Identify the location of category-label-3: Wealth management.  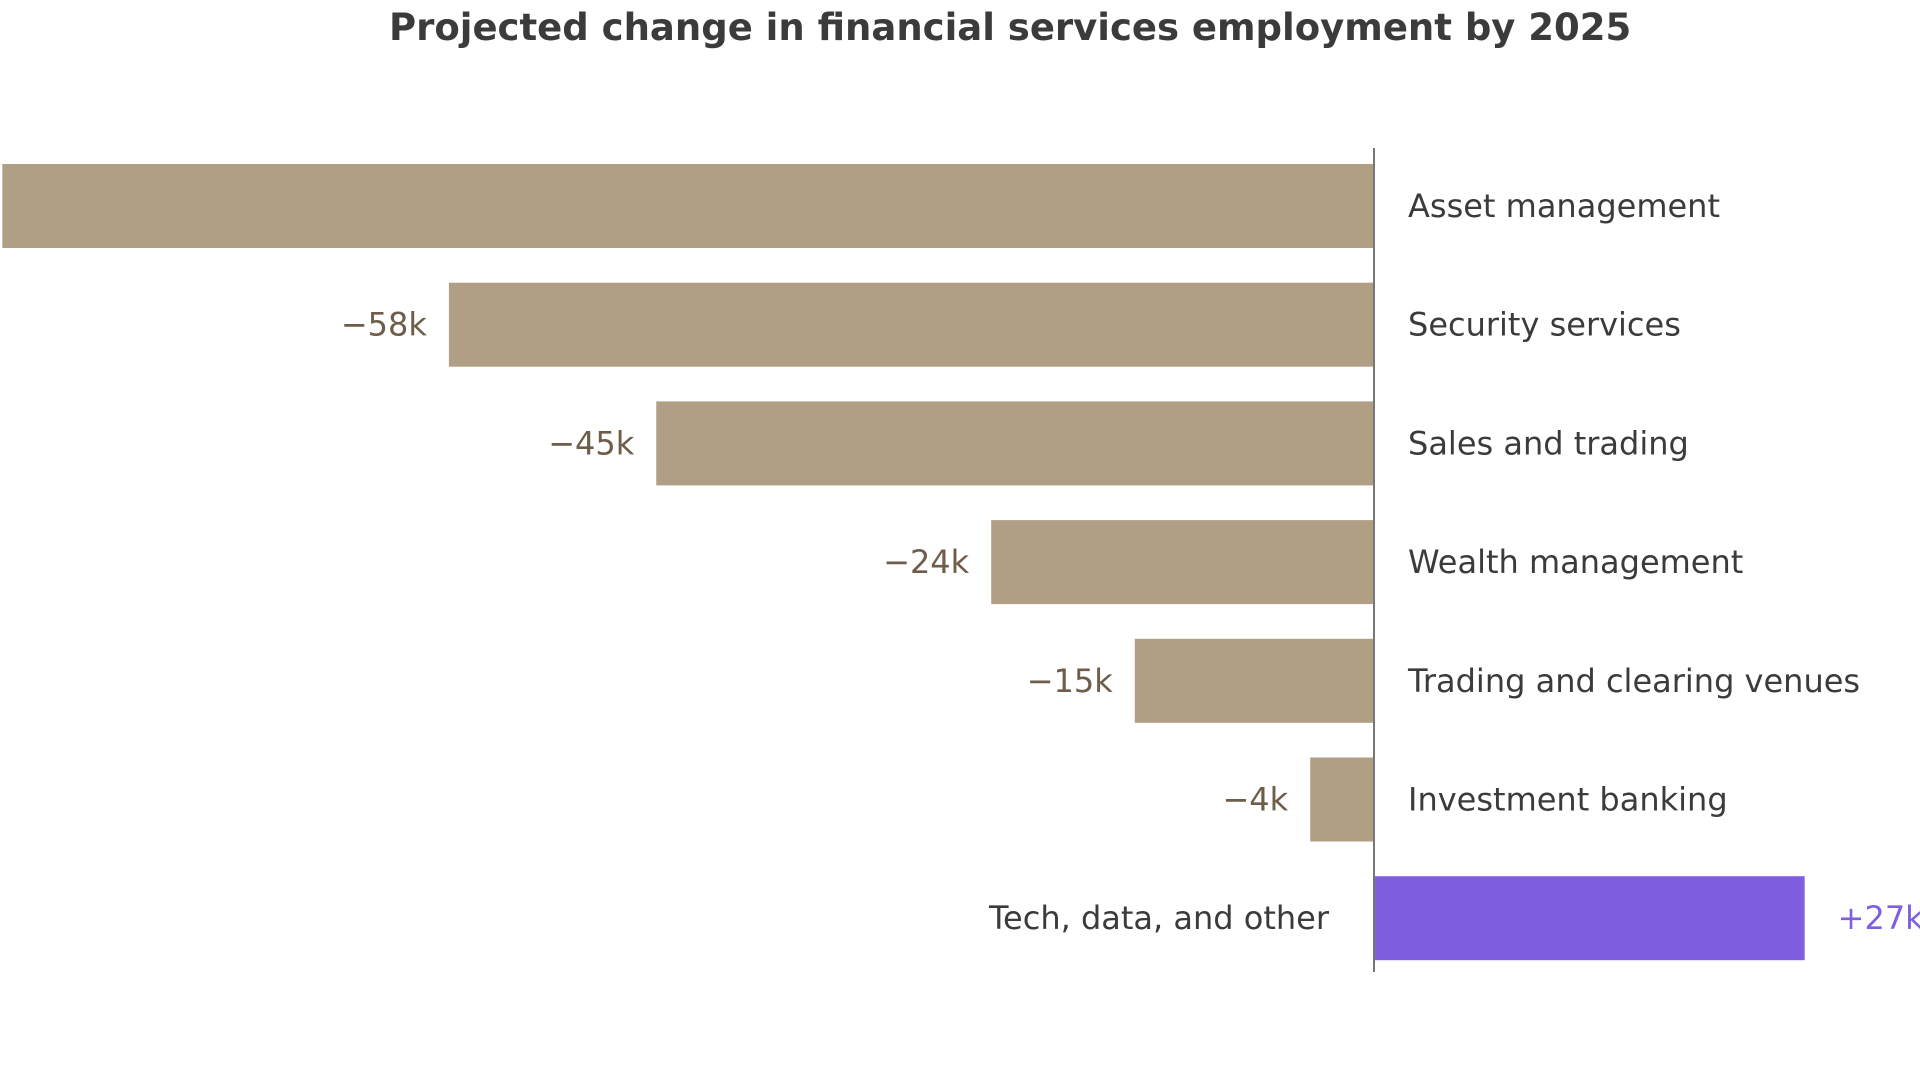
(1575, 562).